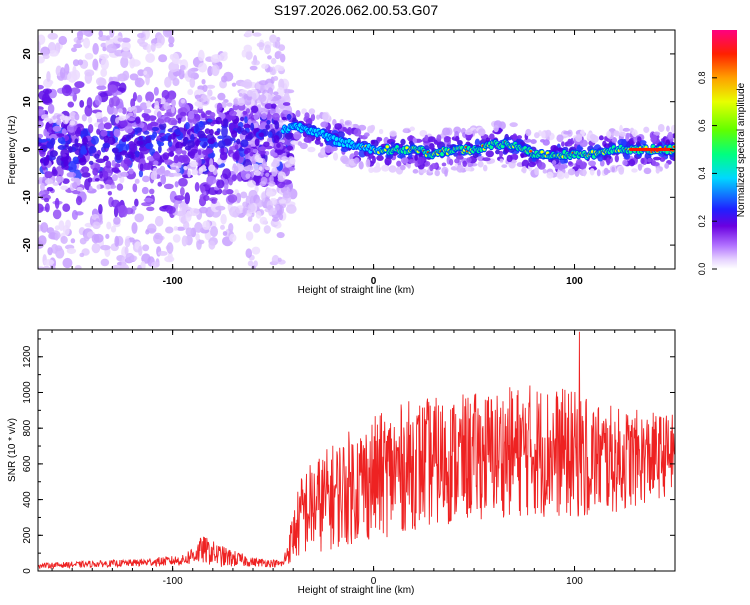 Image resolution: width=750 pixels, height=605 pixels. I want to click on colorbar-tick-label: 0.6, so click(702, 125).